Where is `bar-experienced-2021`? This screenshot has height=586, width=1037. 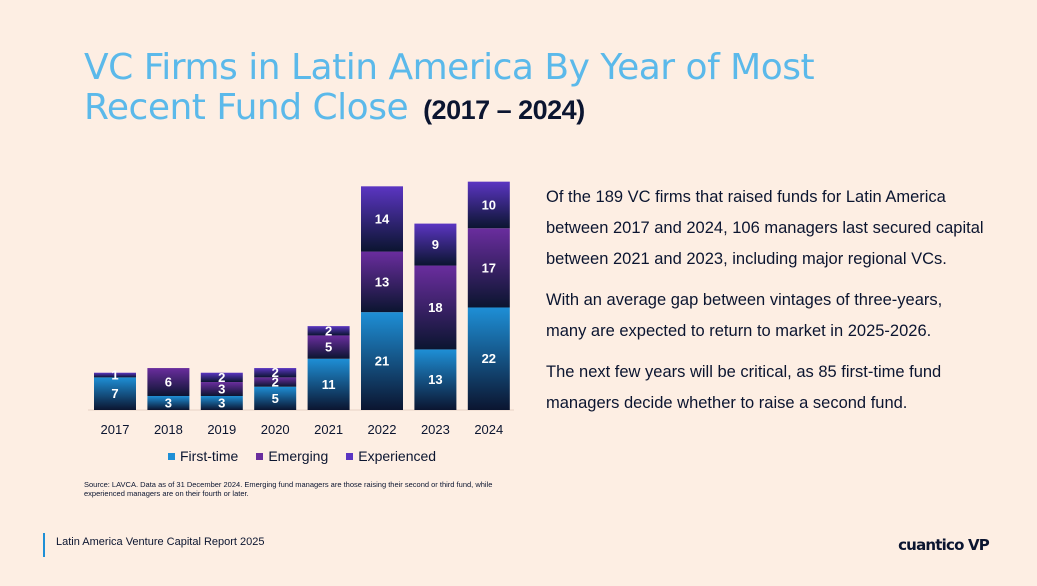
bar-experienced-2021 is located at coordinates (328, 331).